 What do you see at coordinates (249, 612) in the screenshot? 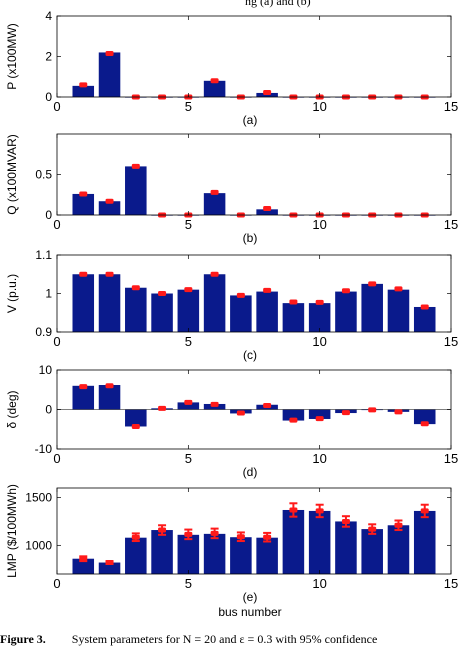
I see `x-axis-label: bus number` at bounding box center [249, 612].